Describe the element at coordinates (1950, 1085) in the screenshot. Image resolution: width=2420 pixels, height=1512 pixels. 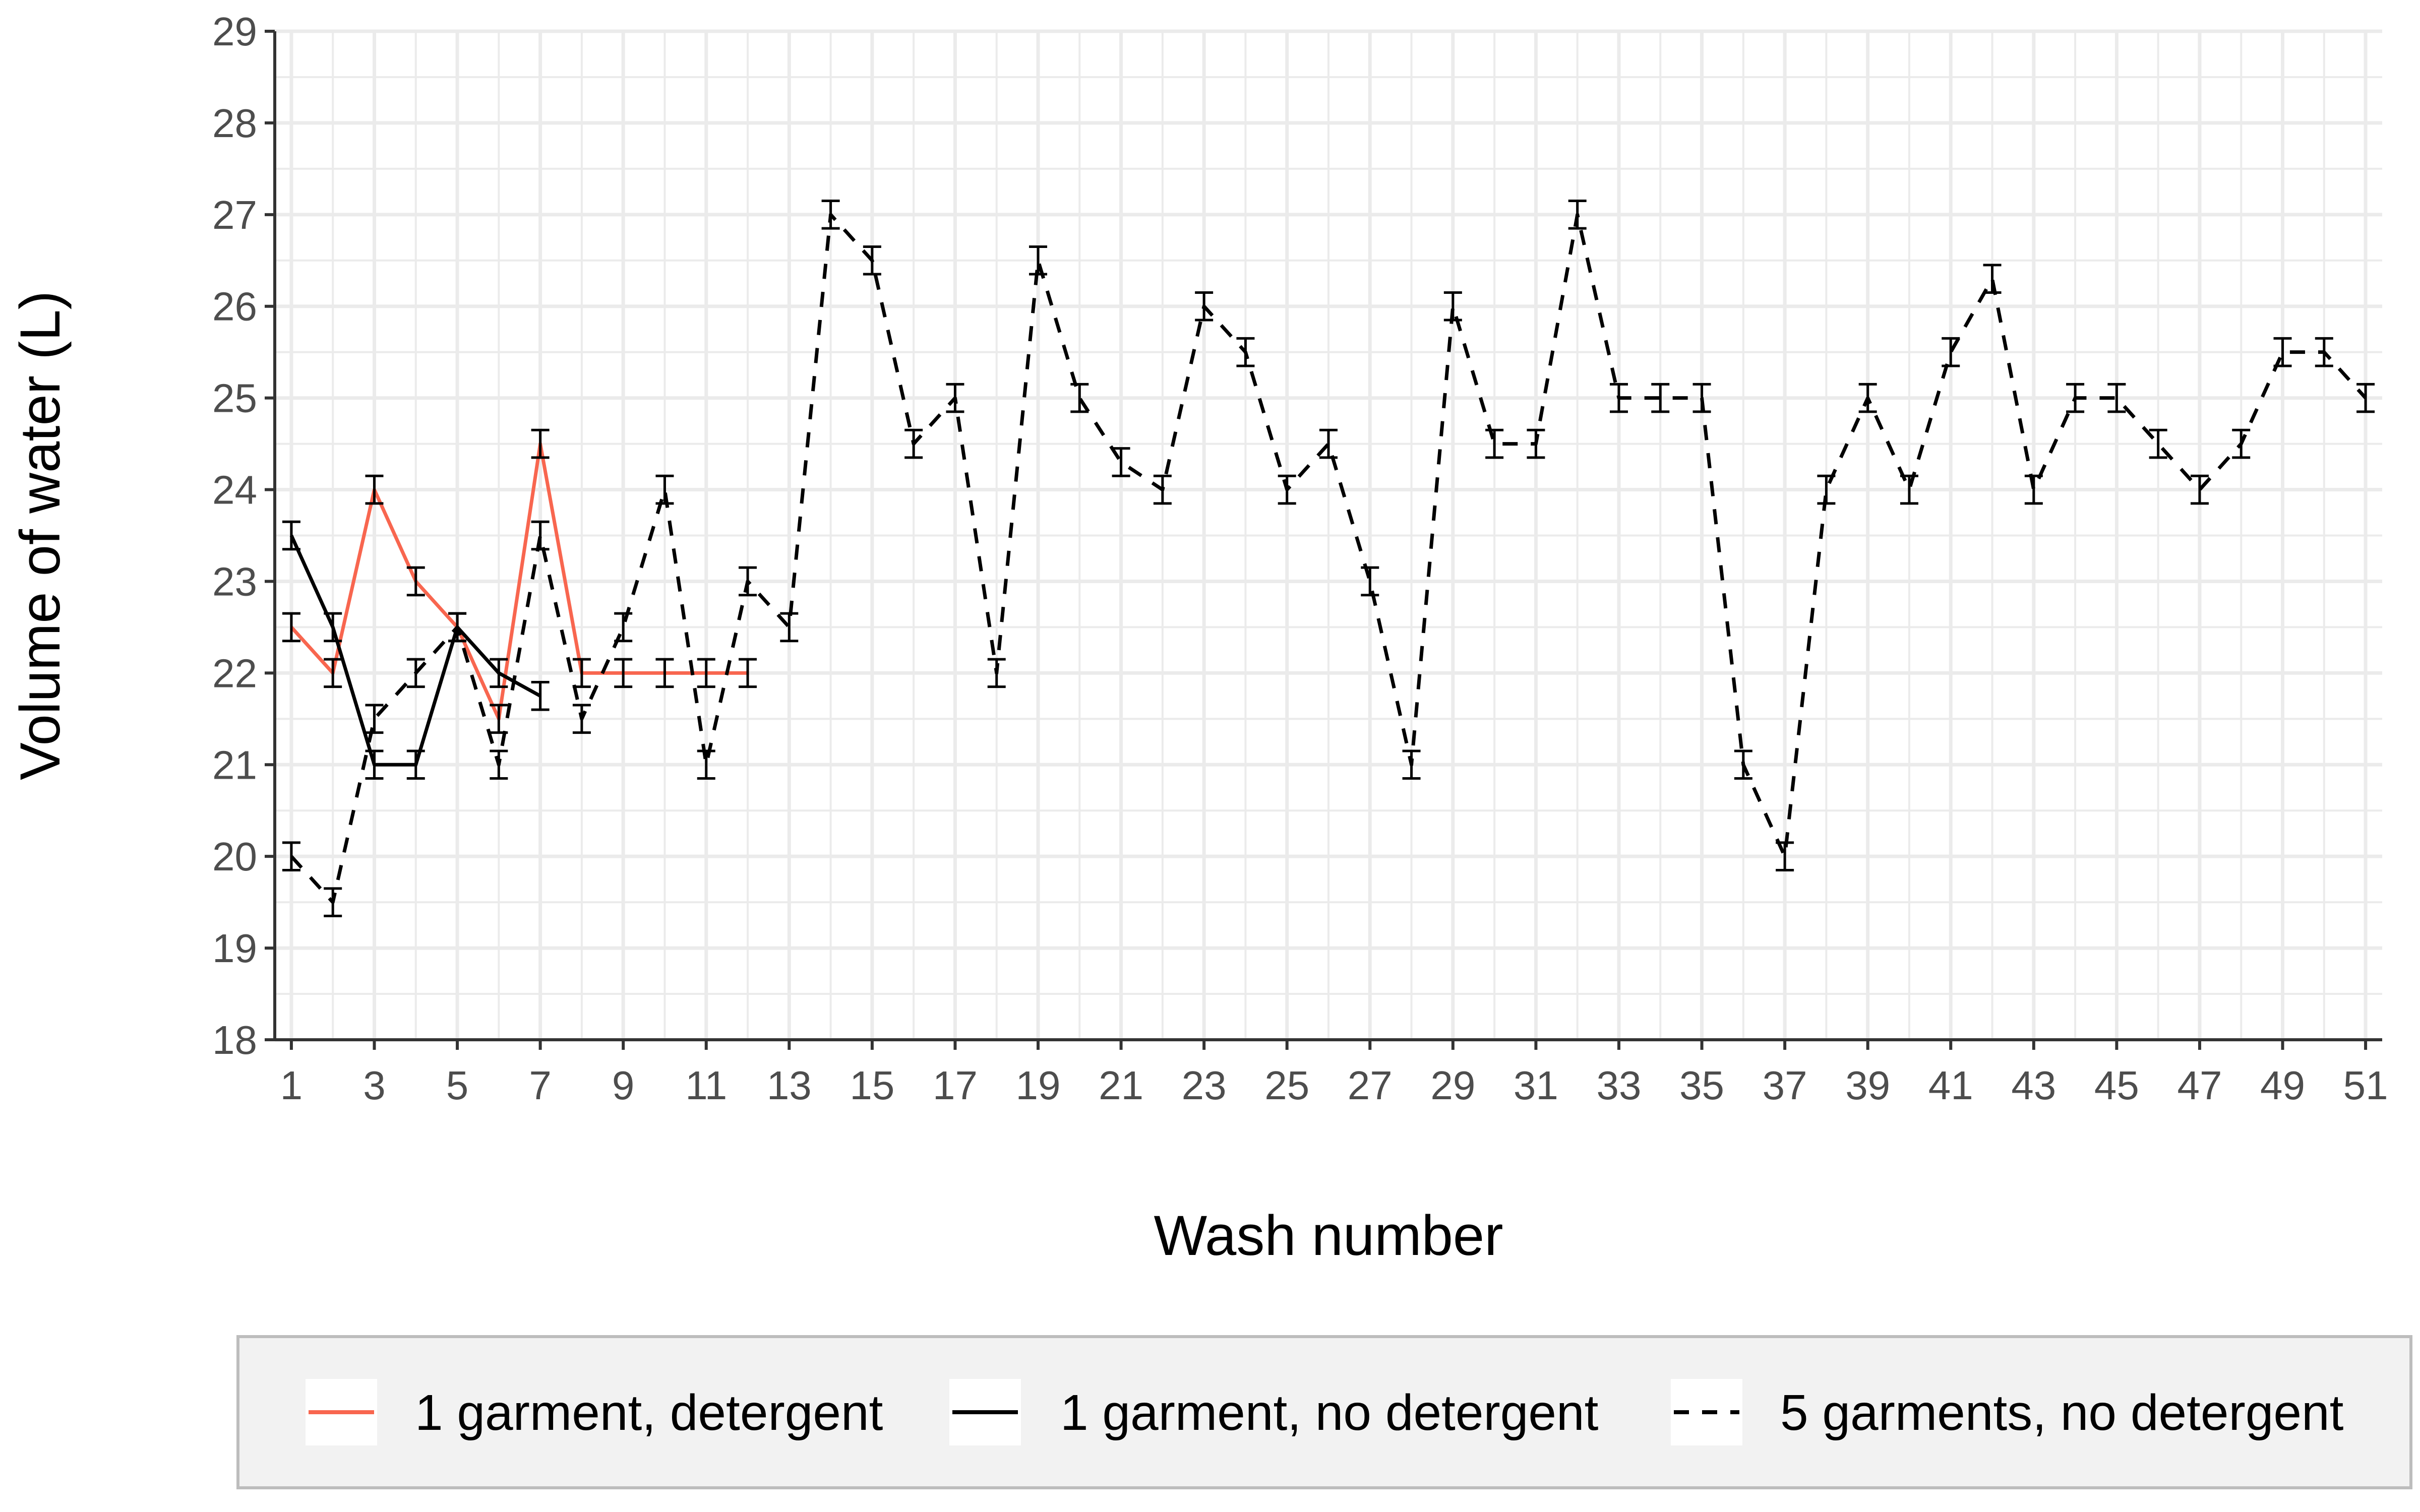
I see `x-tick-label: 41` at that location.